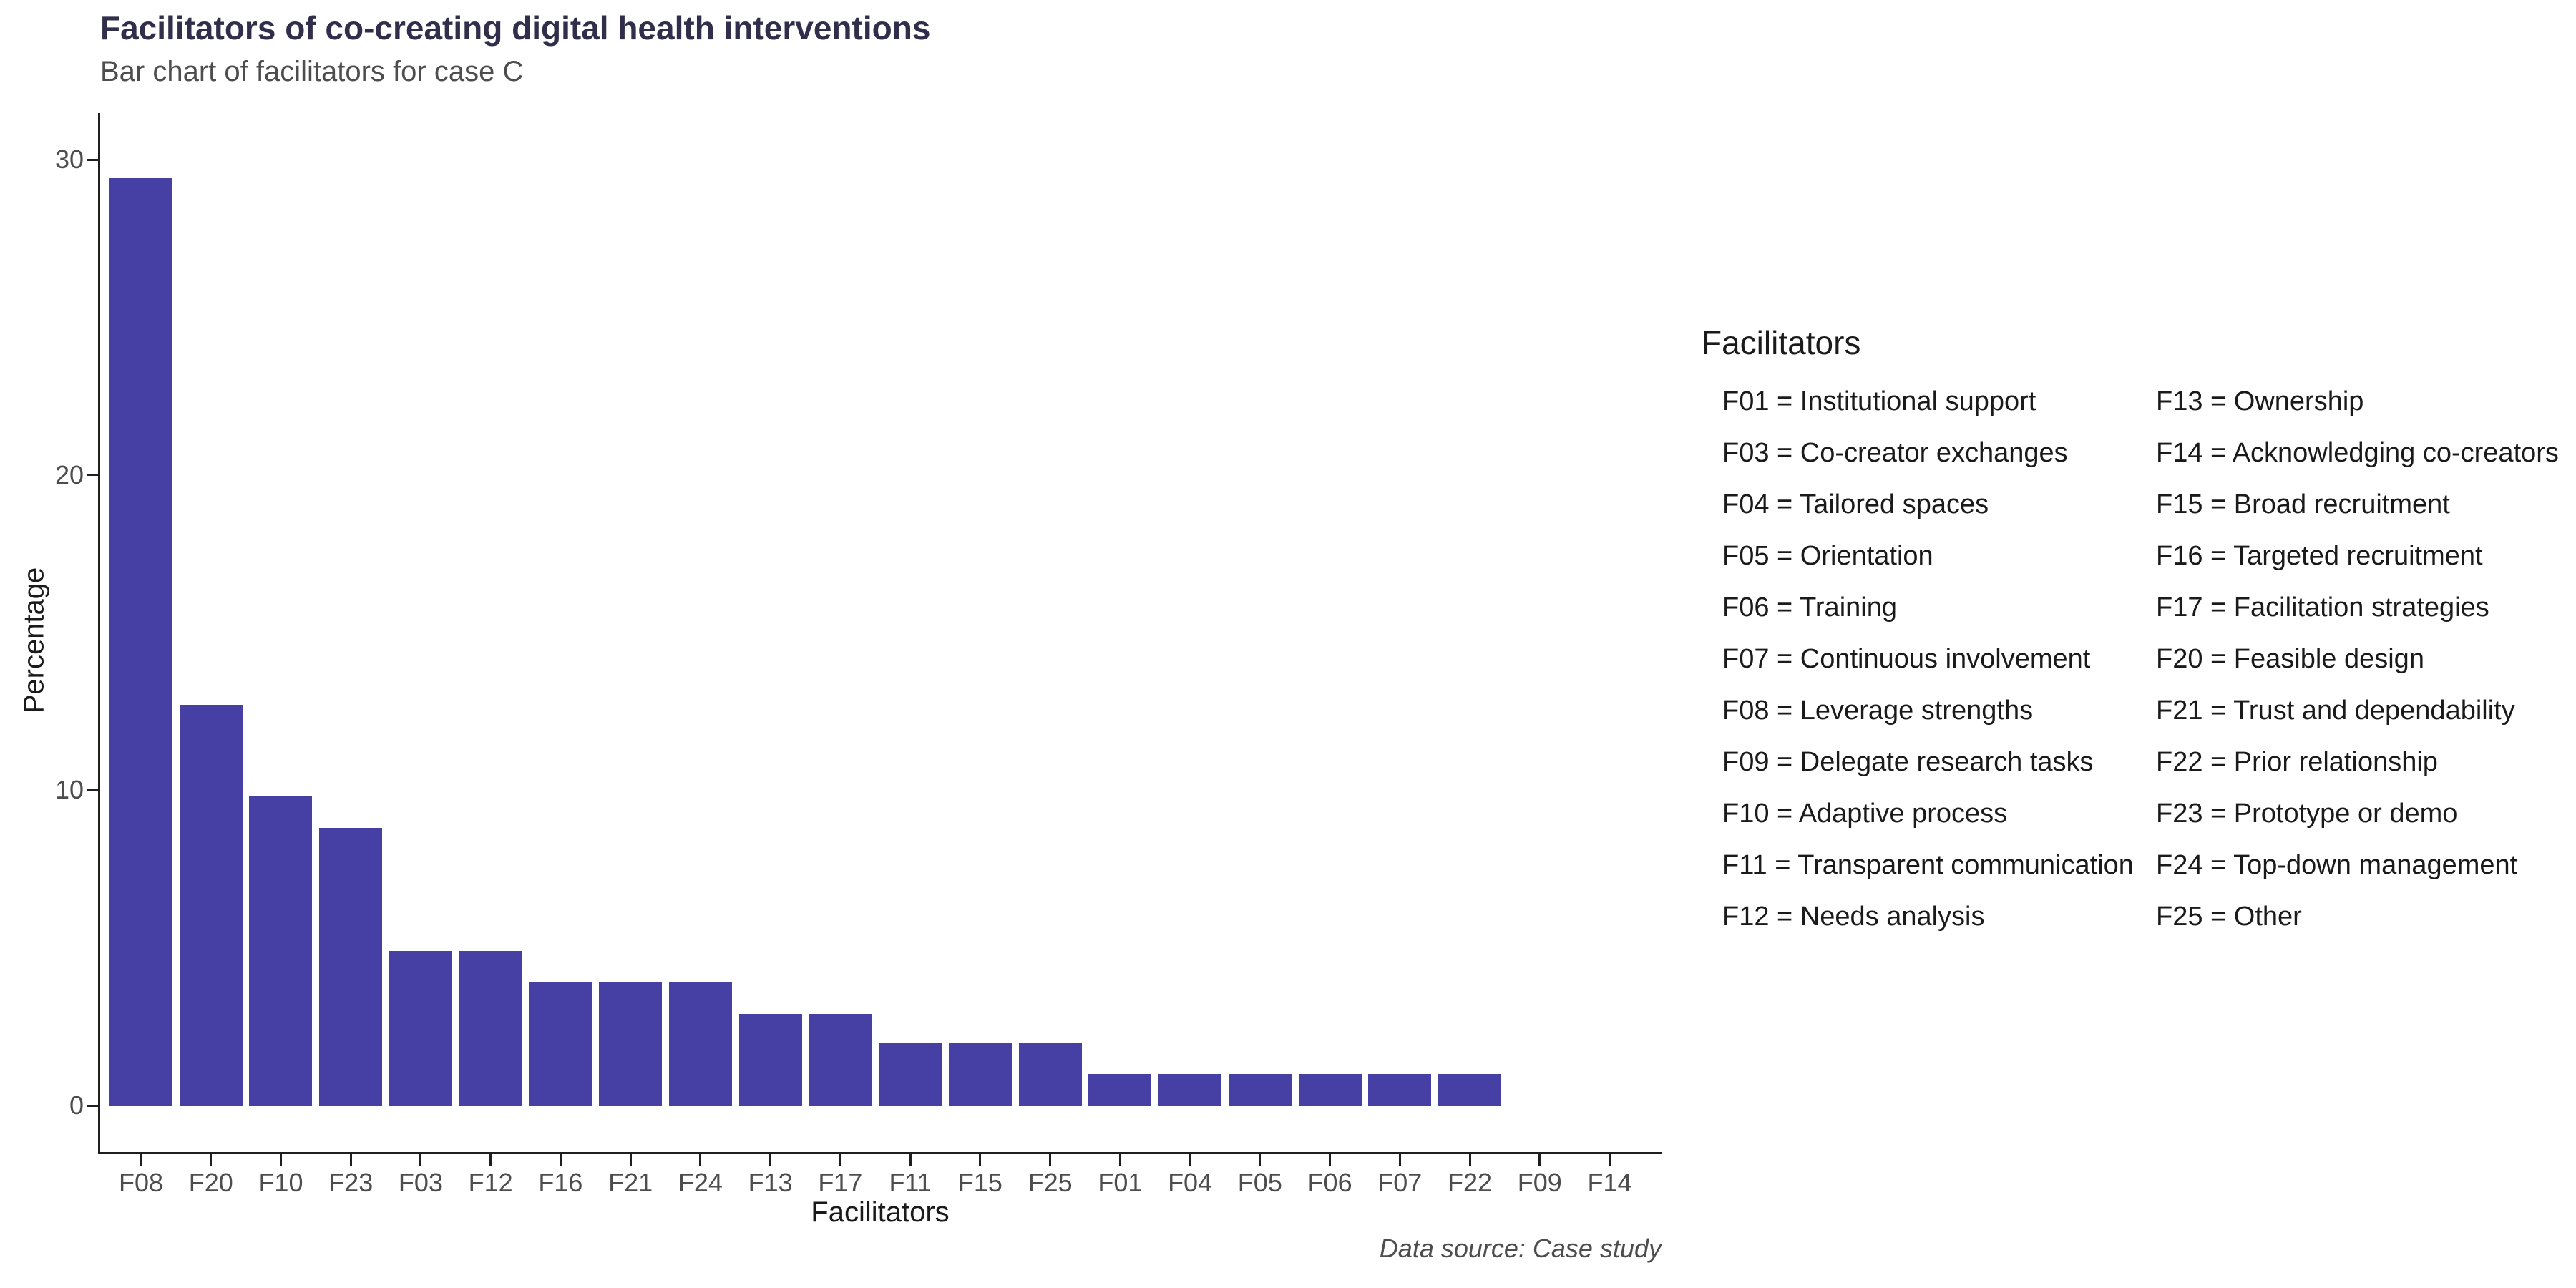 This screenshot has height=1288, width=2576. Describe the element at coordinates (2260, 401) in the screenshot. I see `legend-item: F13 = Ownership` at that location.